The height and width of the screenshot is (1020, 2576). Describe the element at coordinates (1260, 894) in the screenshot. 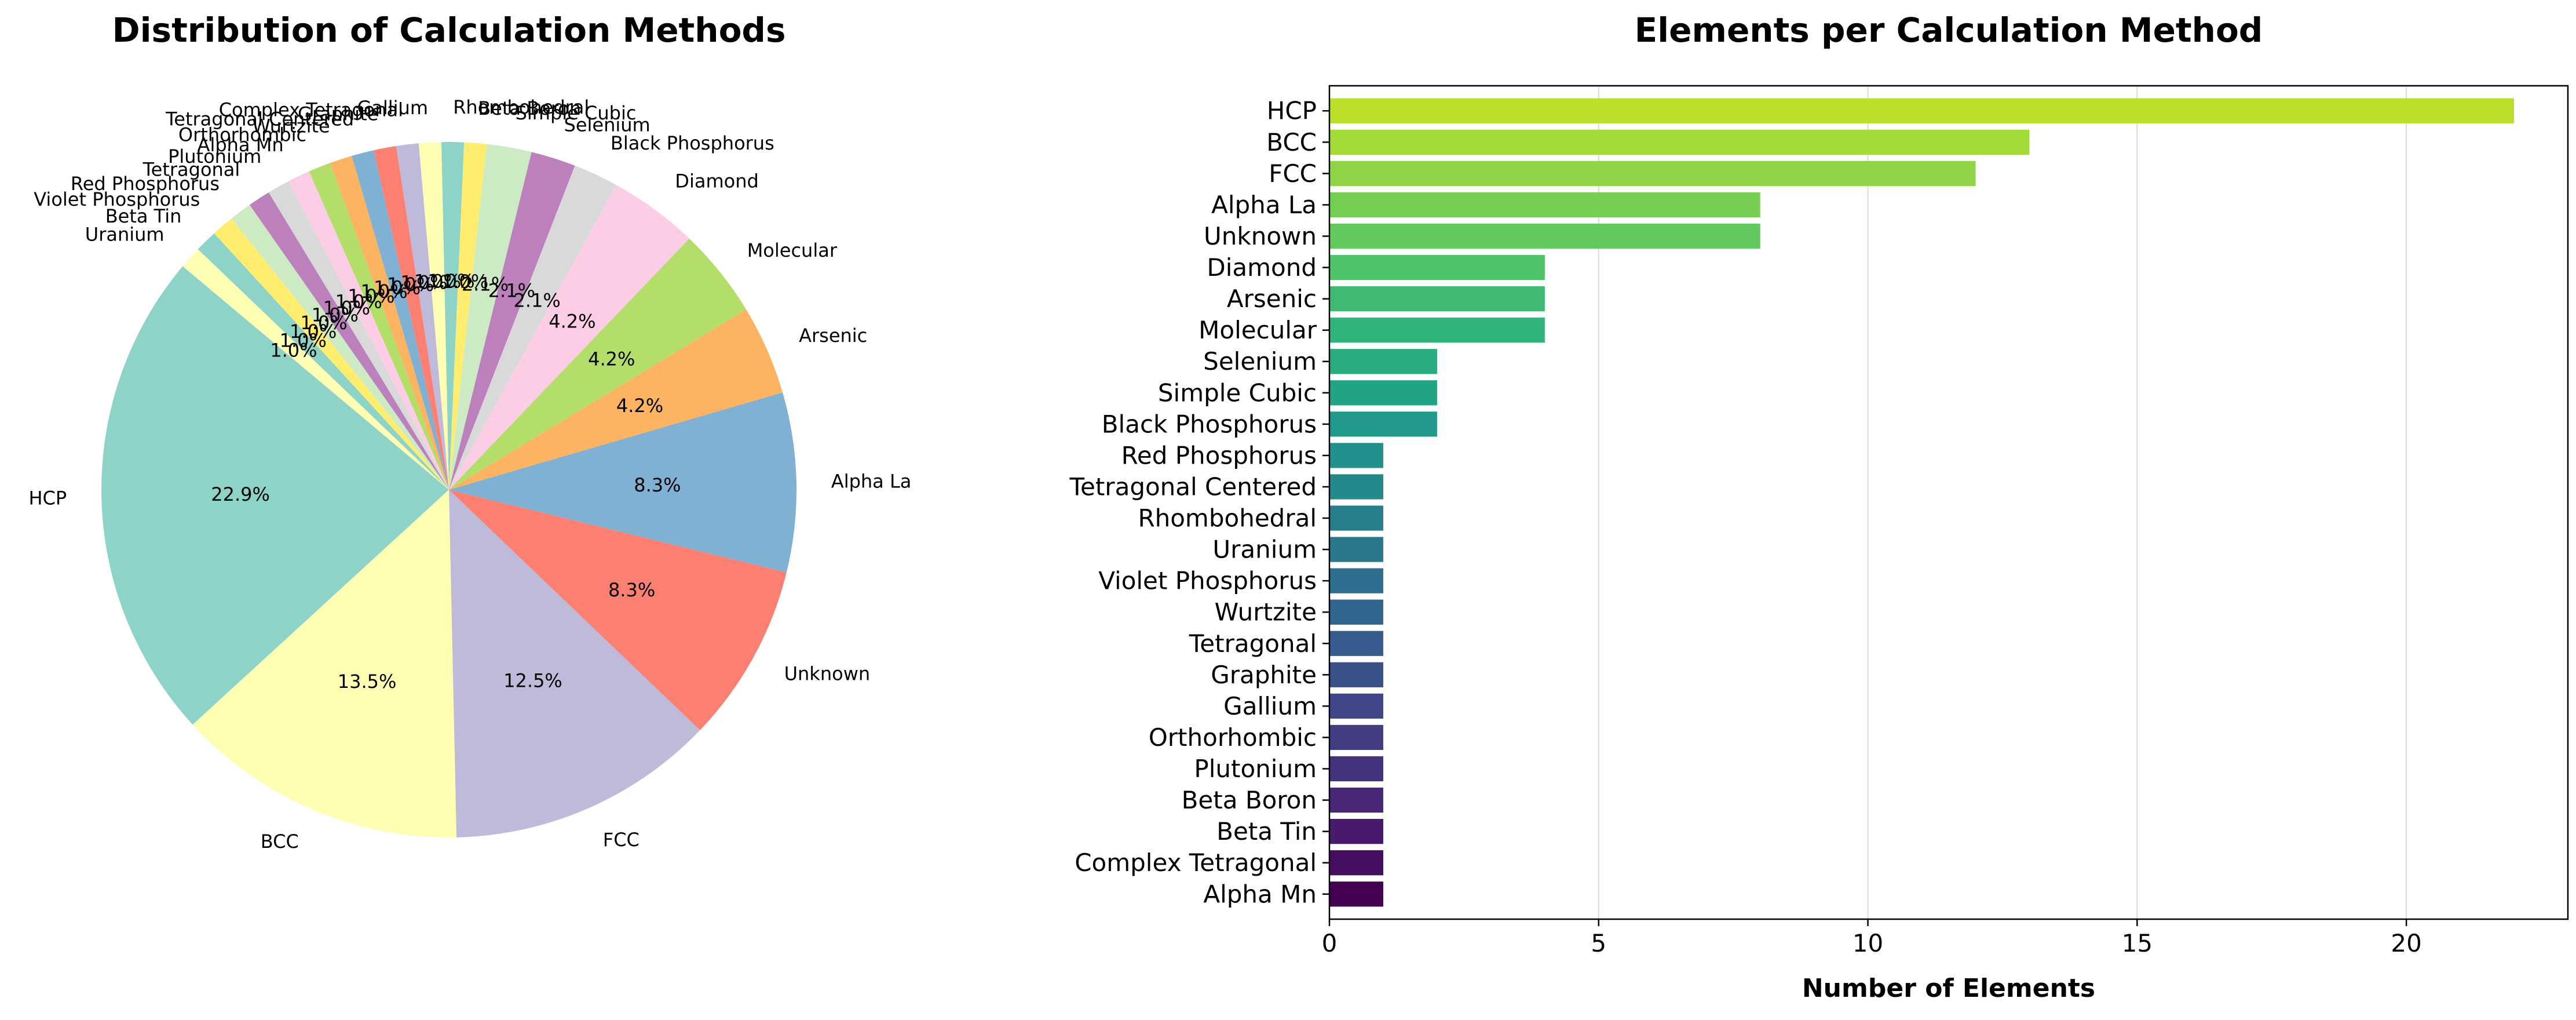

I see `bar-y-tick-label-alpha-mn: Alpha Mn` at that location.